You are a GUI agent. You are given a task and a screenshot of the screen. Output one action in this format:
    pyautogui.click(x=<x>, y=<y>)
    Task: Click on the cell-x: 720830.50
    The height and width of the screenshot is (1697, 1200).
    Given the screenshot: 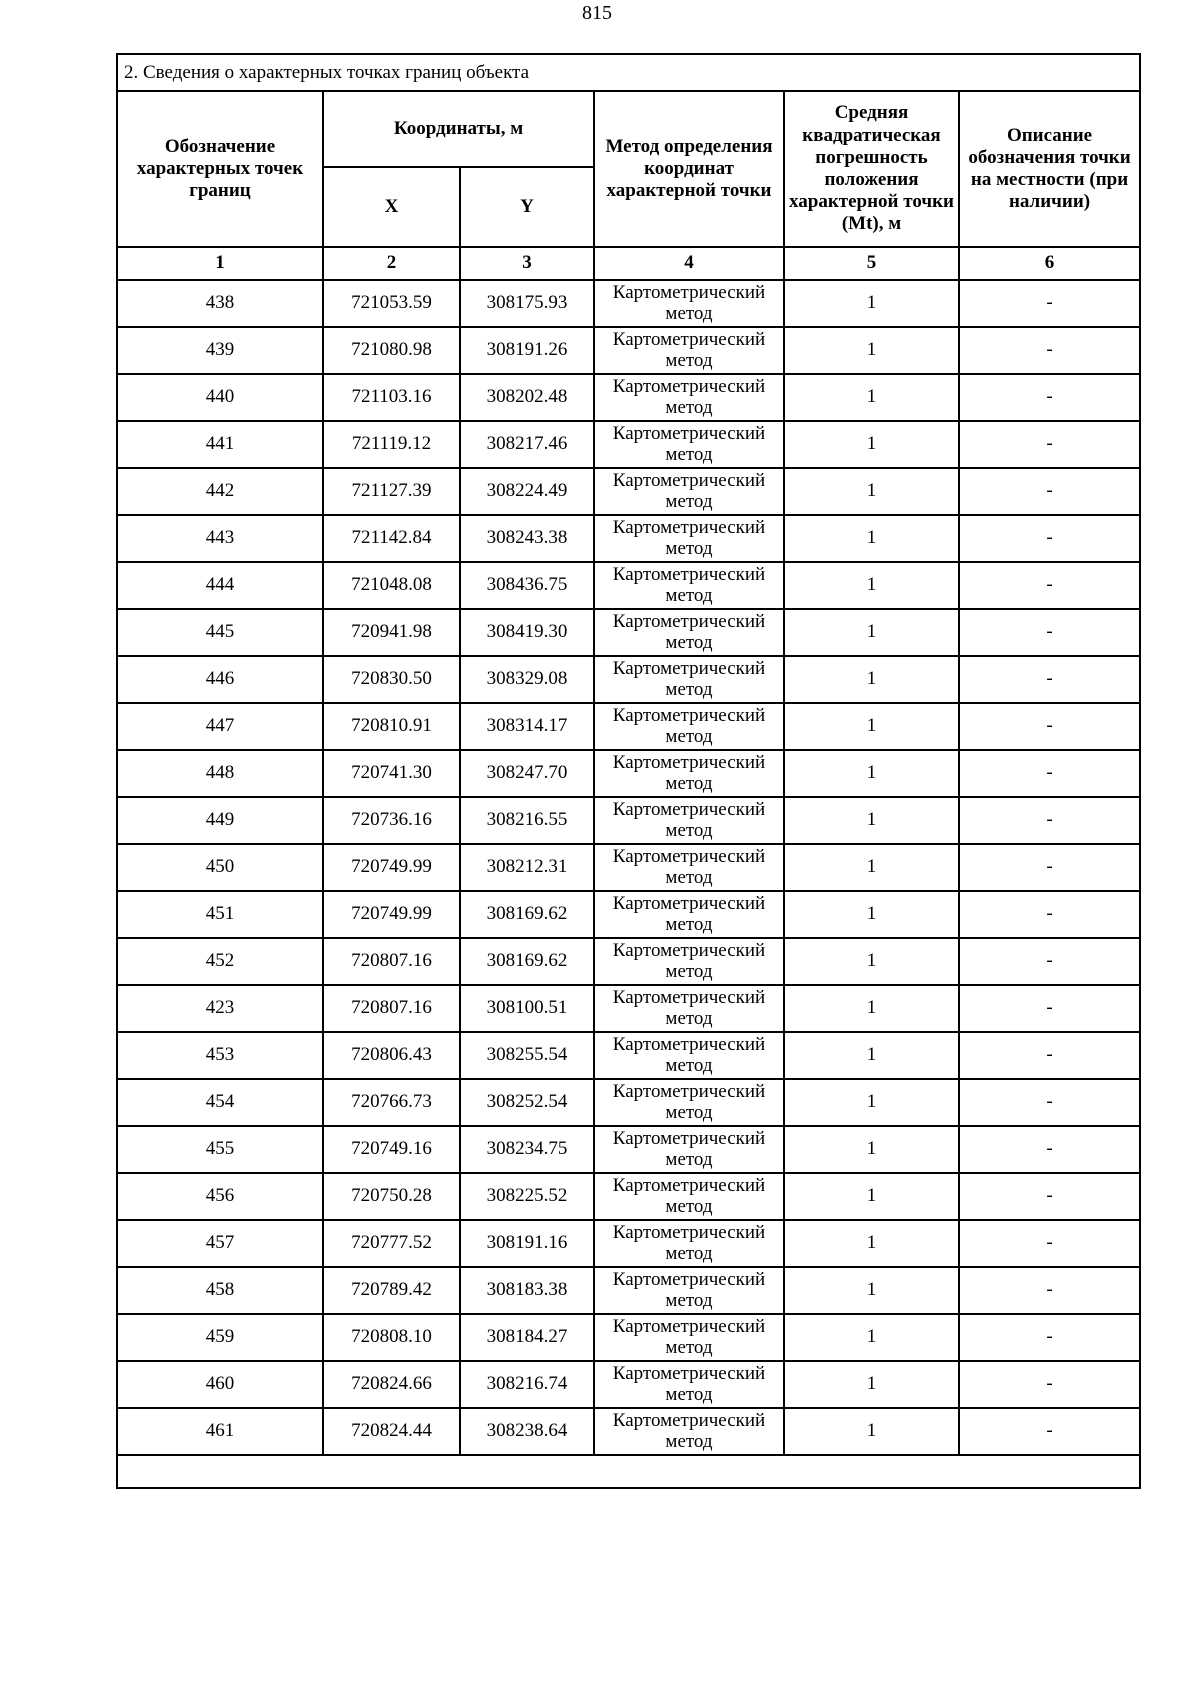 What is the action you would take?
    pyautogui.click(x=391, y=679)
    